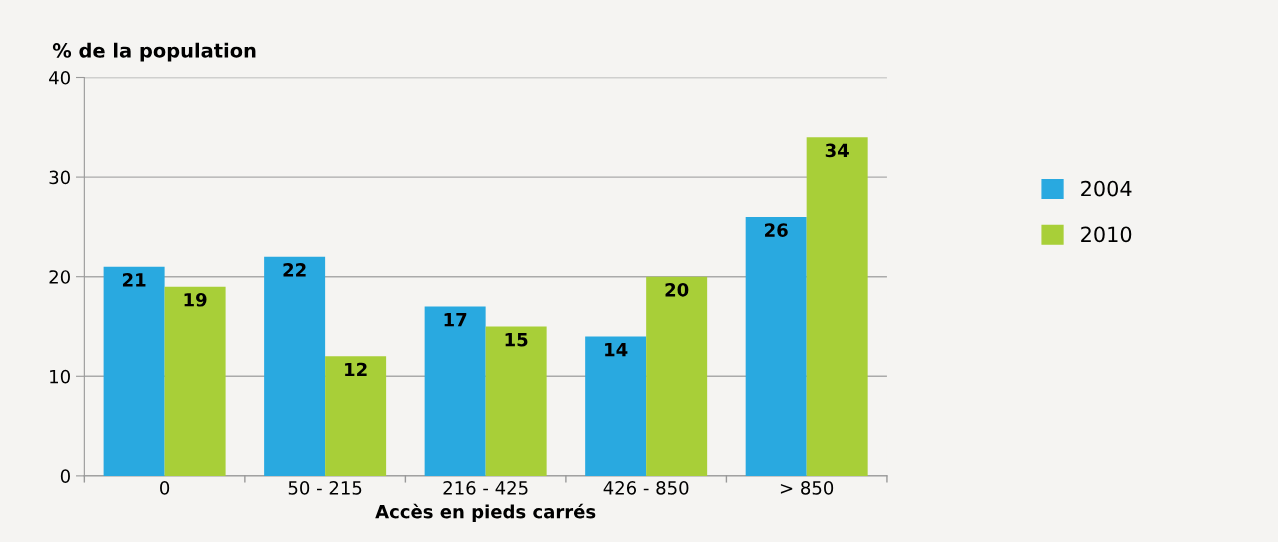 The height and width of the screenshot is (542, 1278). What do you see at coordinates (776, 230) in the screenshot?
I see `data-label: 26` at bounding box center [776, 230].